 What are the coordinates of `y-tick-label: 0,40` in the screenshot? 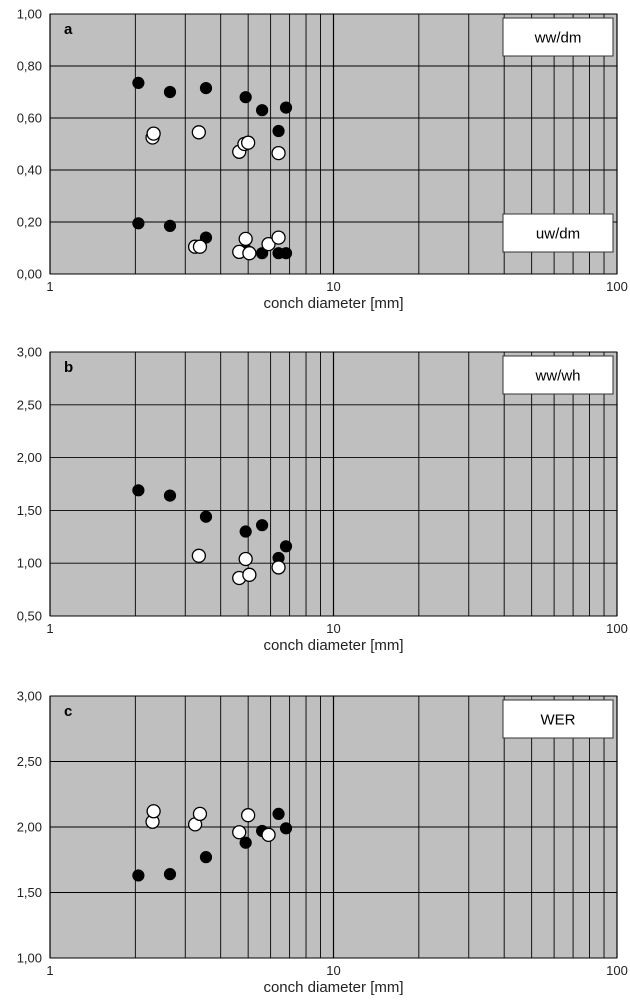 It's located at (29, 170).